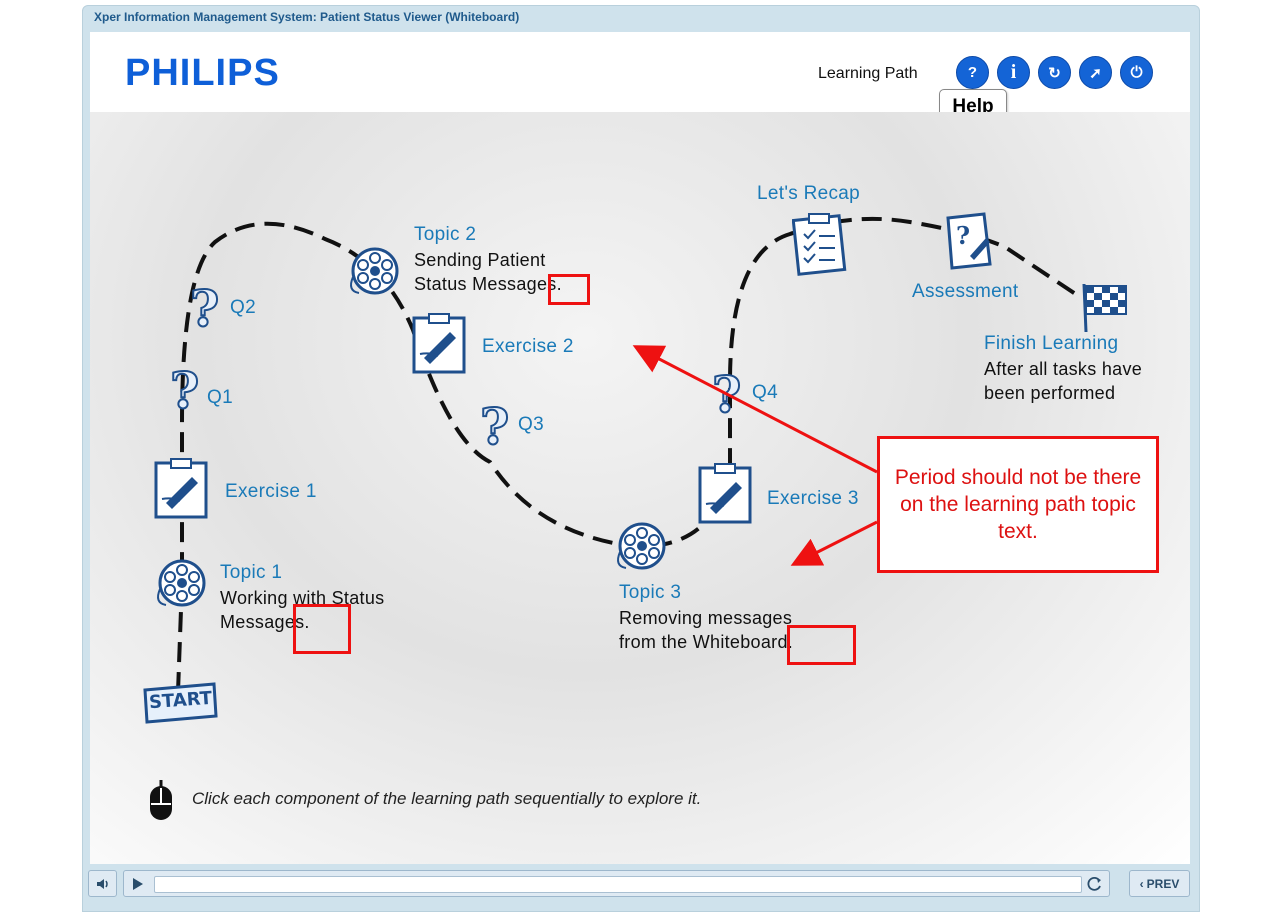  Describe the element at coordinates (1050, 393) in the screenshot. I see `finish-line2: been performed` at that location.